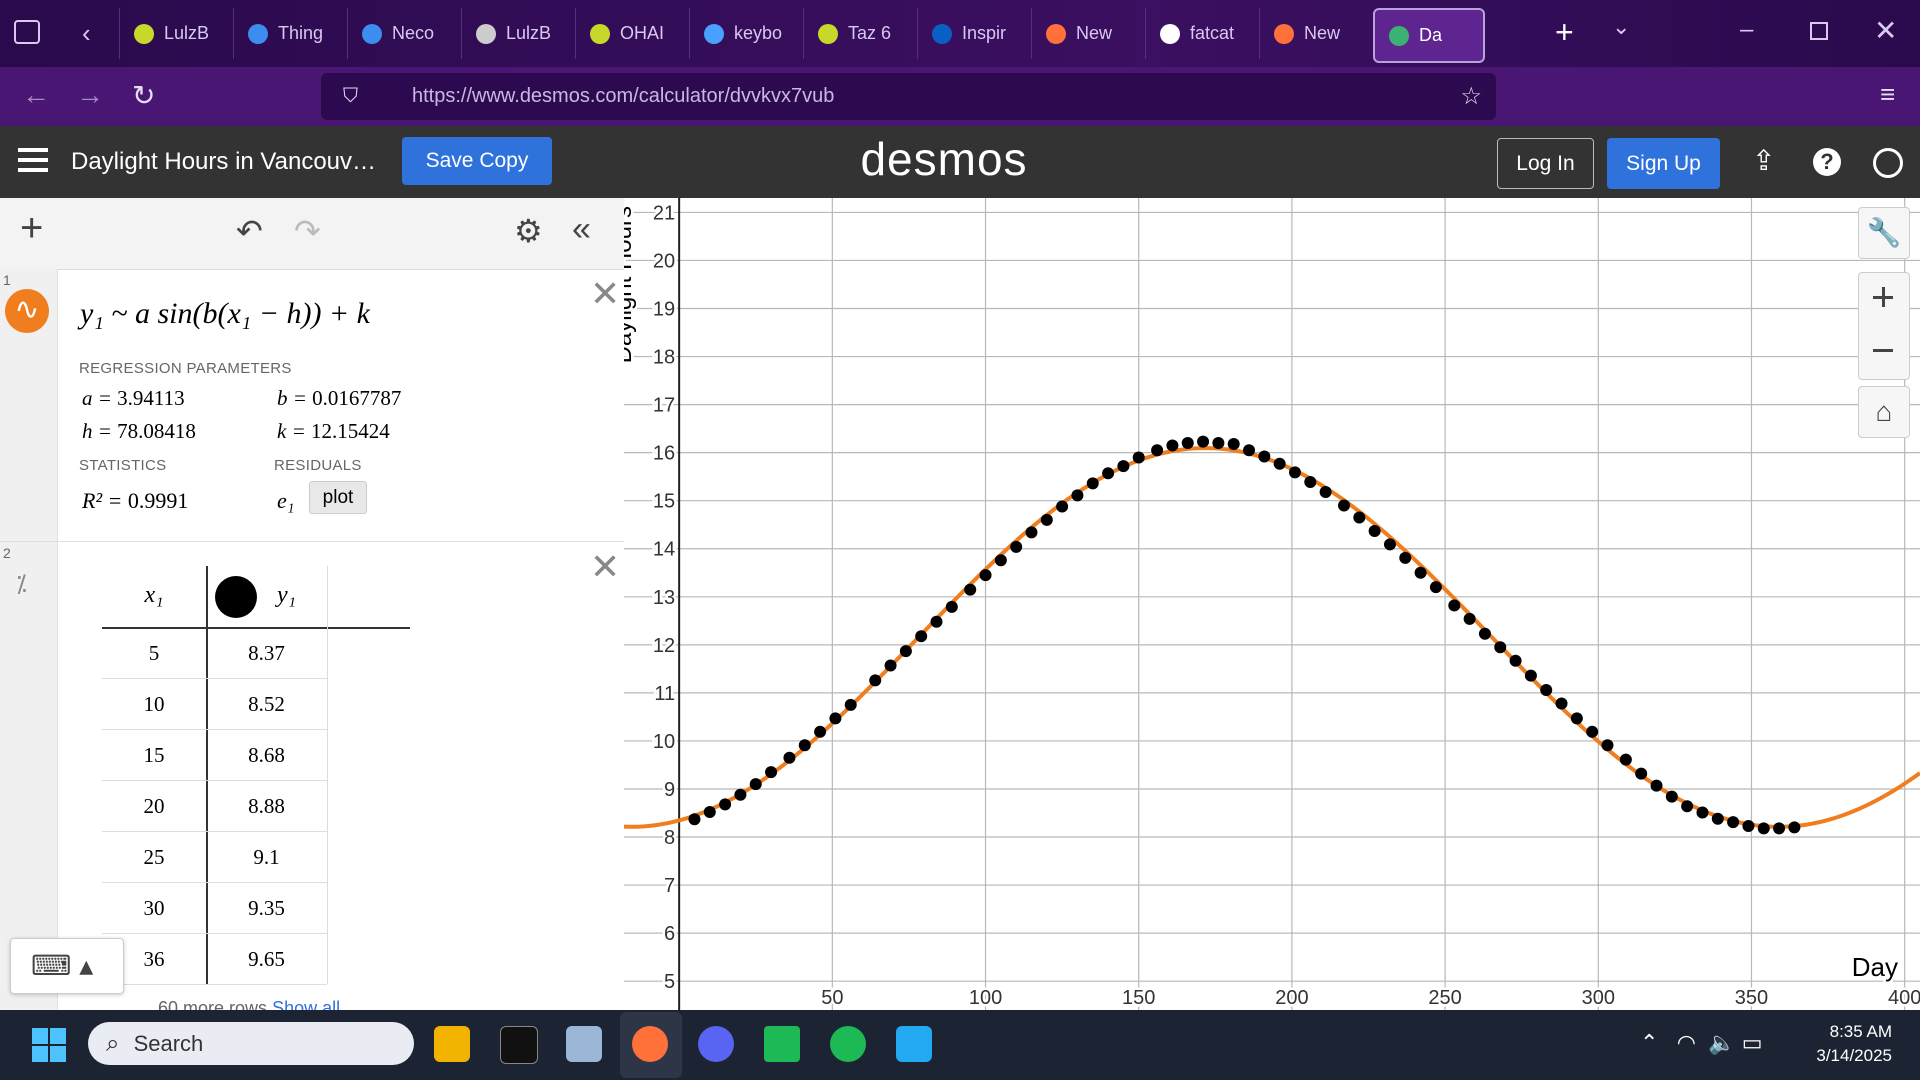  I want to click on table-cell: 8.88, so click(266, 806).